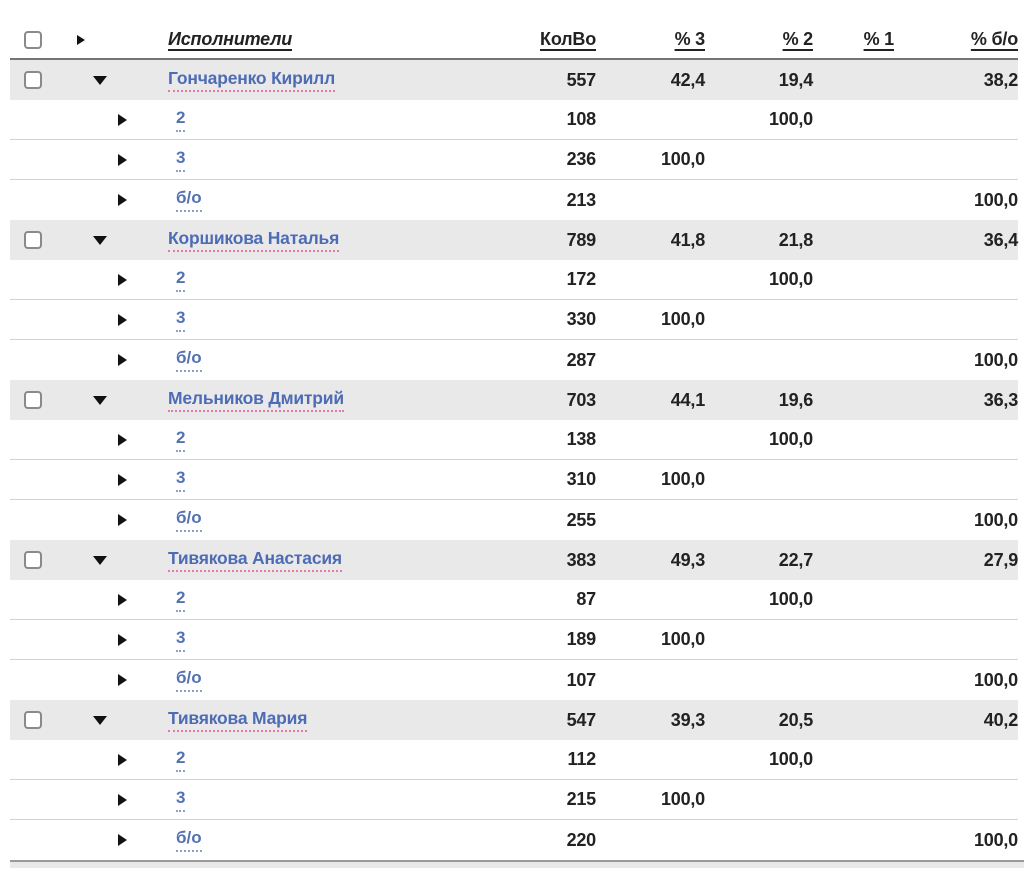 Image resolution: width=1024 pixels, height=871 pixels. Describe the element at coordinates (759, 560) in the screenshot. I see `p2-value-cell: 22,7` at that location.